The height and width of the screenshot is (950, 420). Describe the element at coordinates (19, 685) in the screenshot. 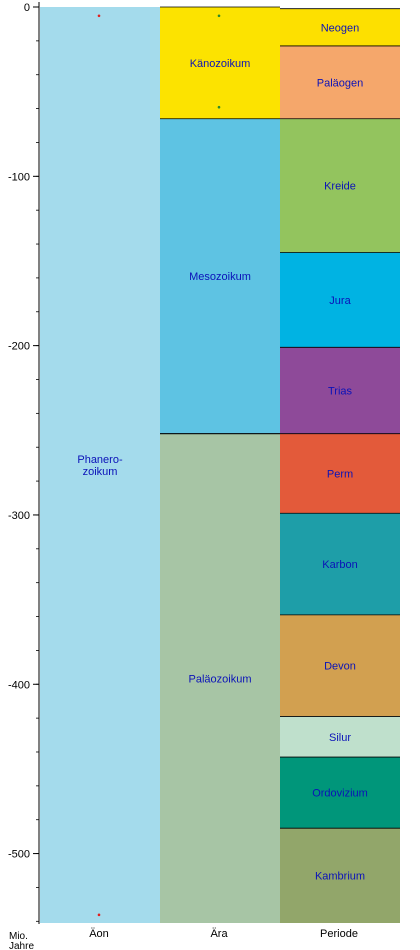

I see `axis-tick-label: -400` at that location.